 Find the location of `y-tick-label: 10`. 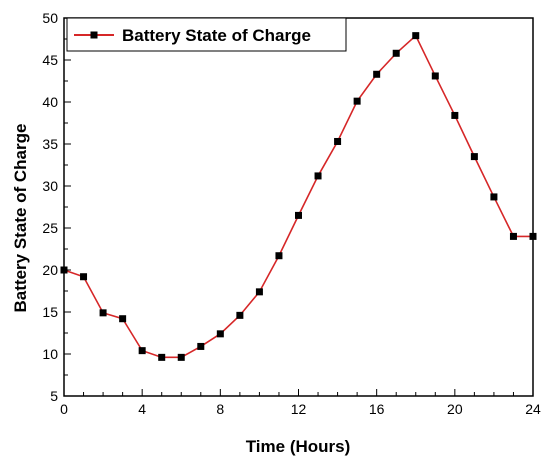

y-tick-label: 10 is located at coordinates (50, 354).